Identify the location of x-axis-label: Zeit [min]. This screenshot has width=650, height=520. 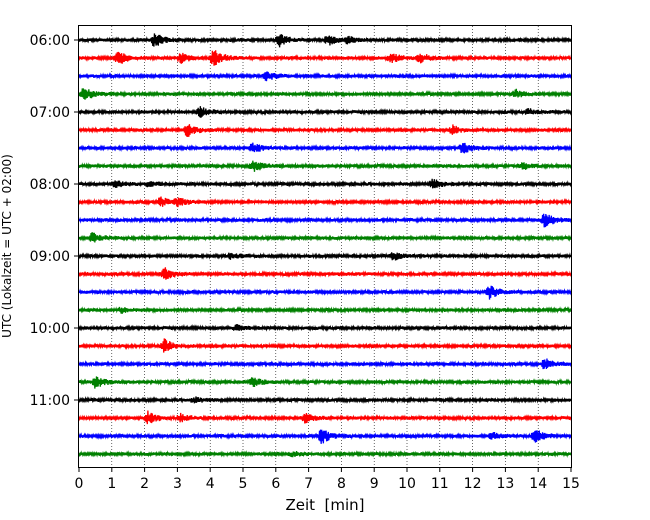
(324, 505).